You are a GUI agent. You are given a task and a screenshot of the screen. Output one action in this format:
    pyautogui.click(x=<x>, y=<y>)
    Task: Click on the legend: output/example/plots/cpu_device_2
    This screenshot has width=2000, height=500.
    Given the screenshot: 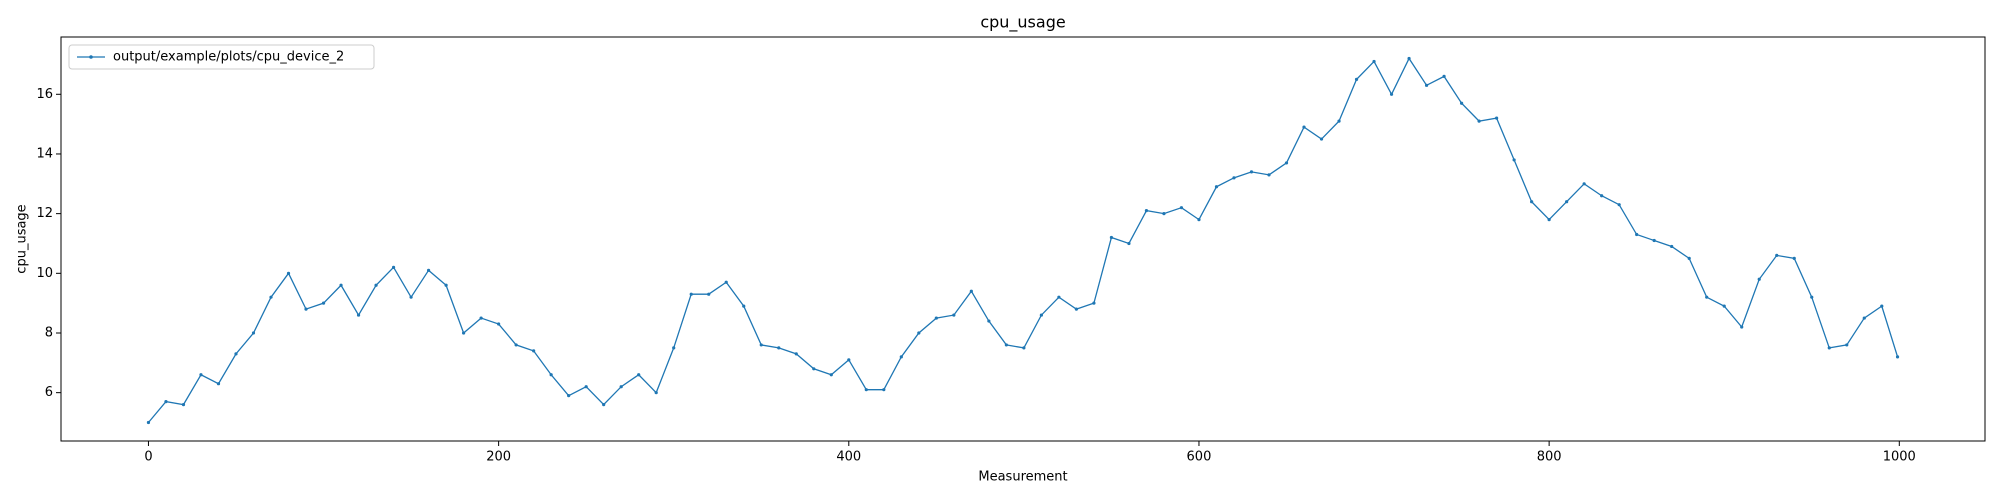 What is the action you would take?
    pyautogui.click(x=221, y=57)
    